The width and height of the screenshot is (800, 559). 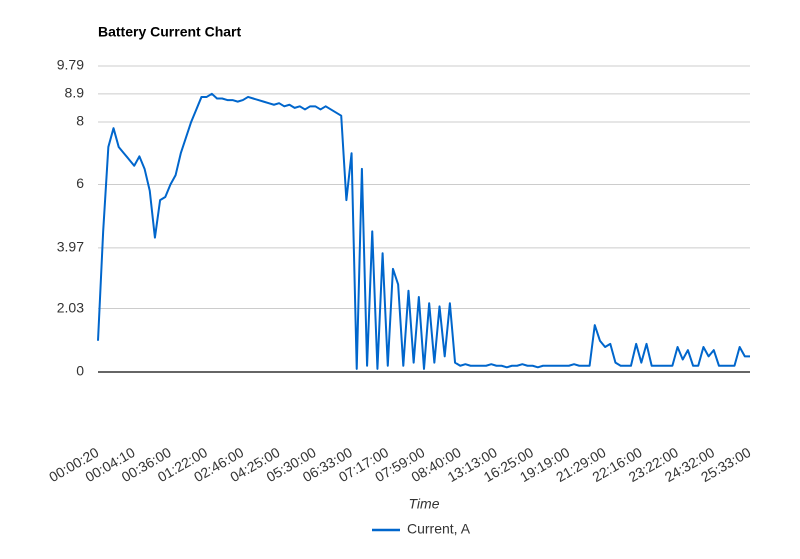 What do you see at coordinates (169, 32) in the screenshot?
I see `chart-title: Battery Current Chart` at bounding box center [169, 32].